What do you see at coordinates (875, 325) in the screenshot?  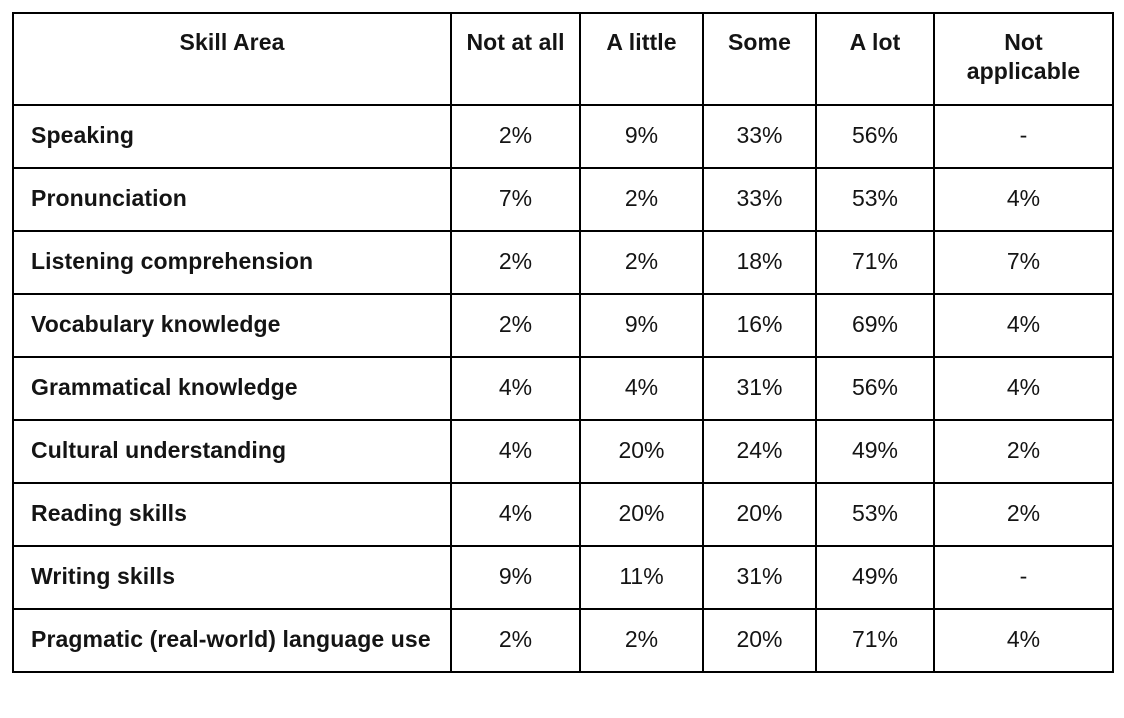 I see `value-cell: 69%` at bounding box center [875, 325].